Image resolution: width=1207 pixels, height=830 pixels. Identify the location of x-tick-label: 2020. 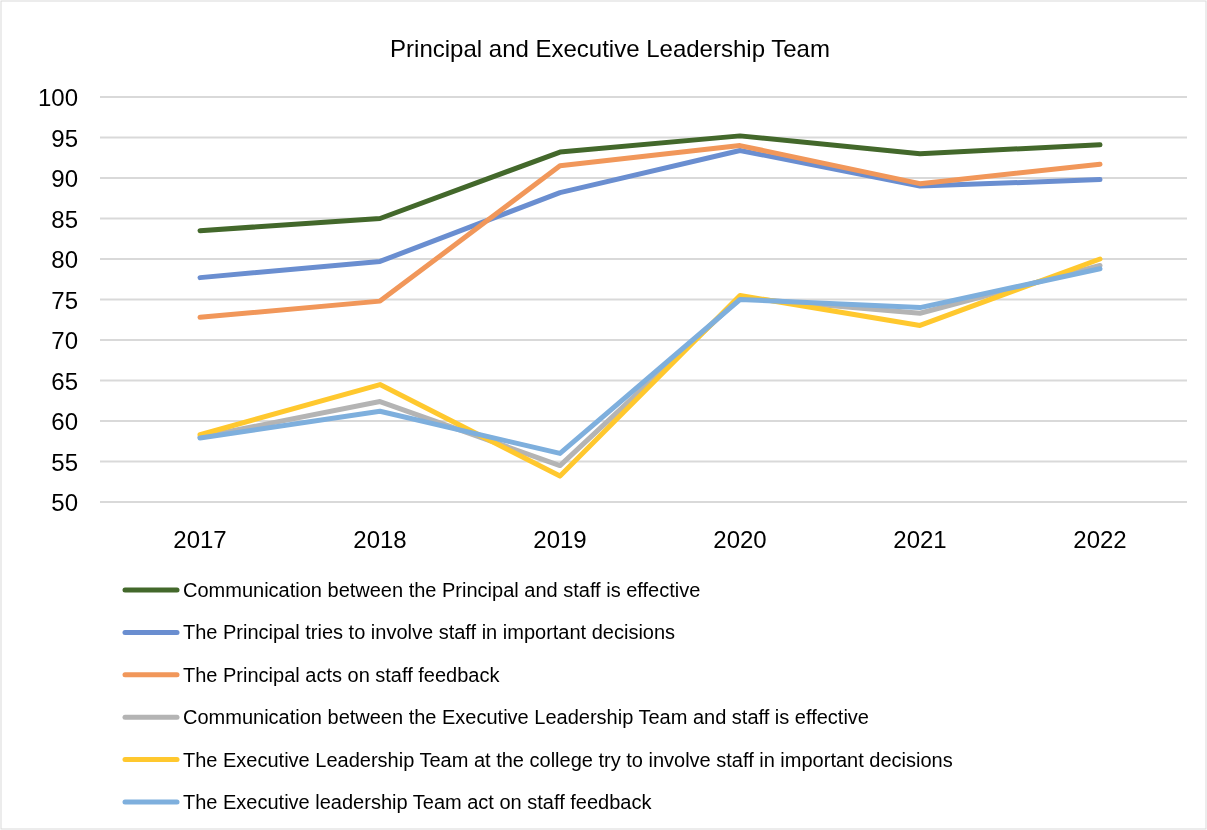
(740, 539).